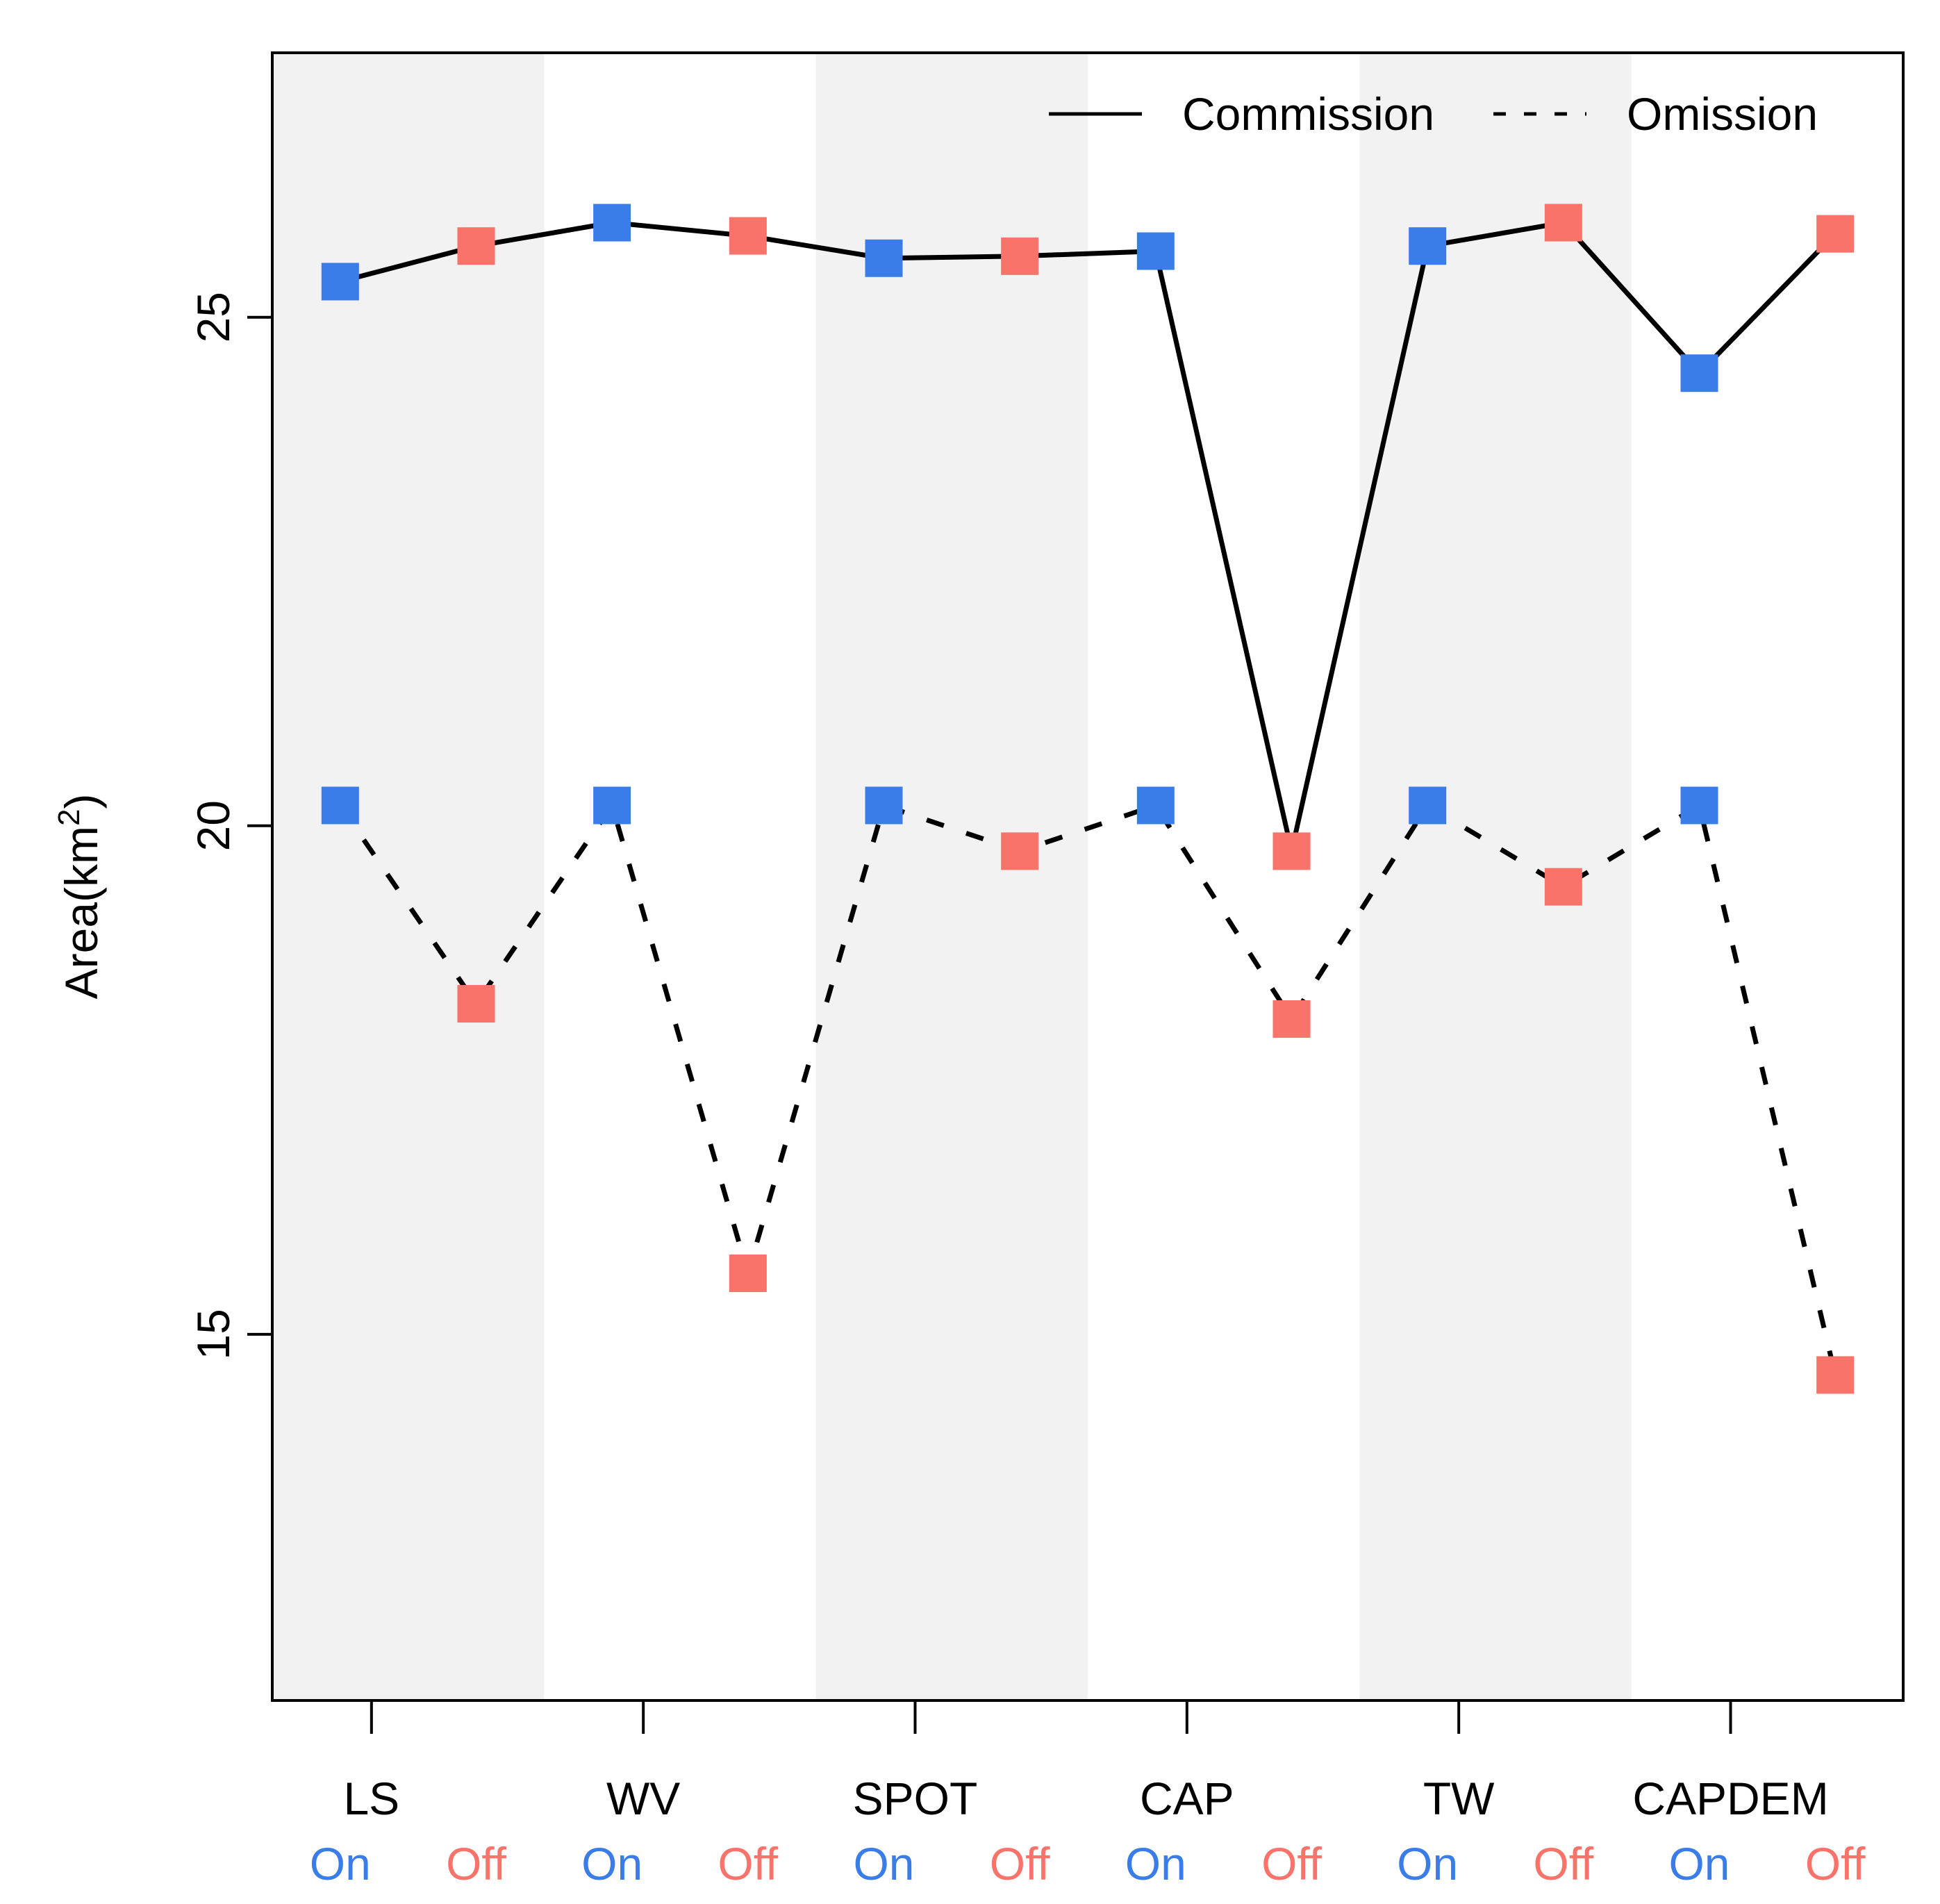 This screenshot has width=1940, height=1904. What do you see at coordinates (1836, 1864) in the screenshot?
I see `x-condition-label-capdem-off: Off` at bounding box center [1836, 1864].